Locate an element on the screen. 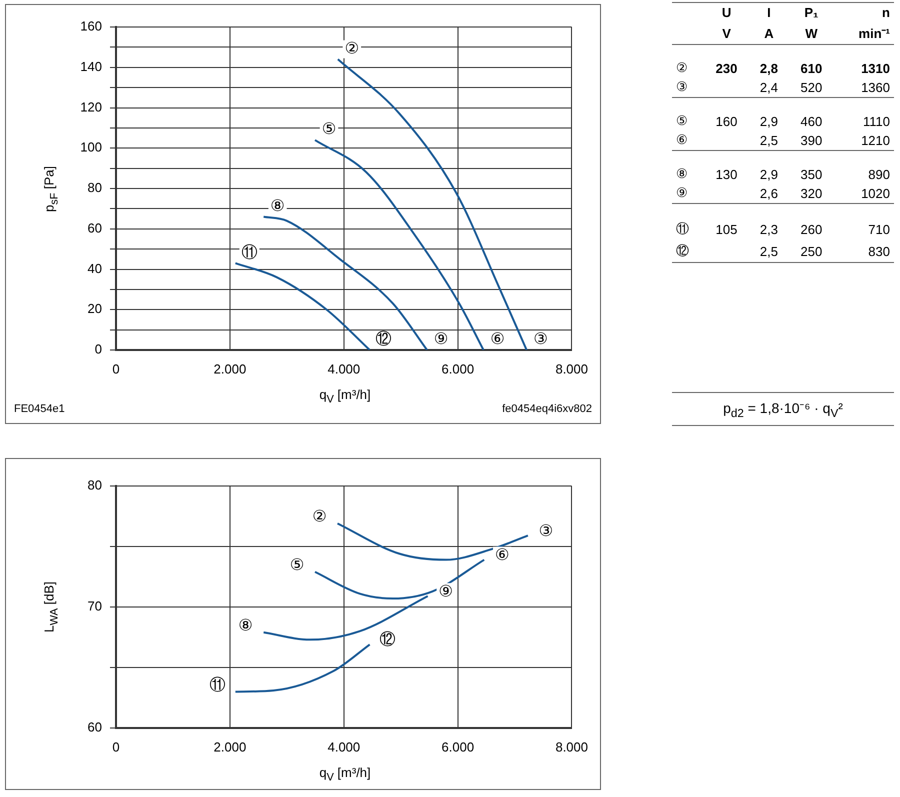  text: 2,4 is located at coordinates (769, 87).